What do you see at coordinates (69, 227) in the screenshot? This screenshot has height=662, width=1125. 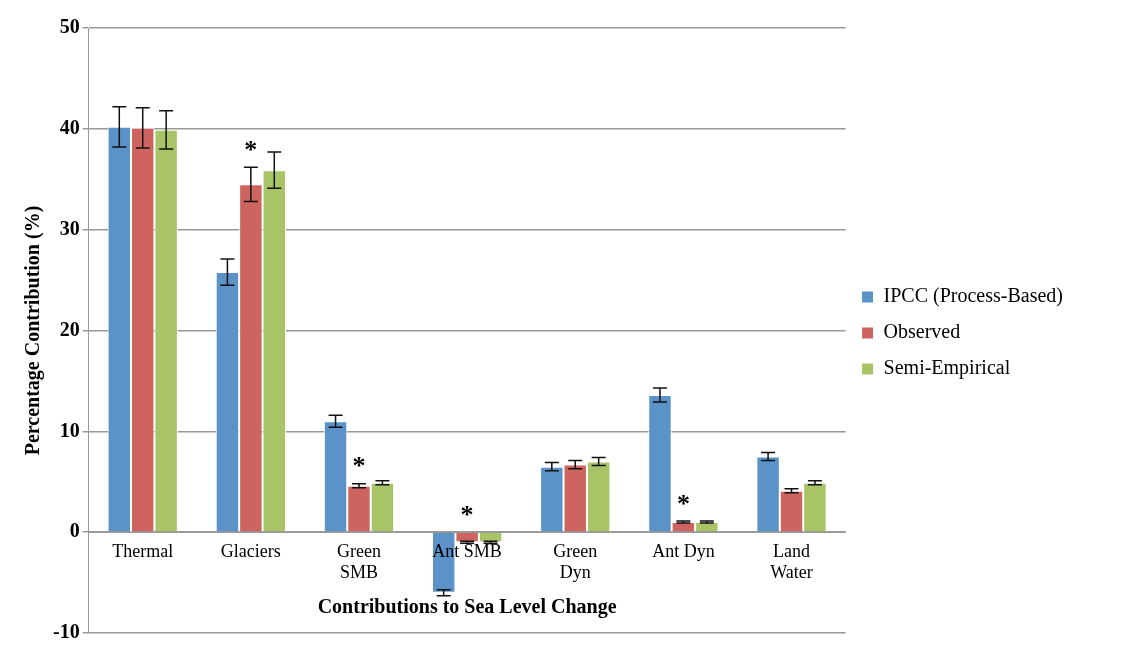 I see `y-tick-label: 30` at bounding box center [69, 227].